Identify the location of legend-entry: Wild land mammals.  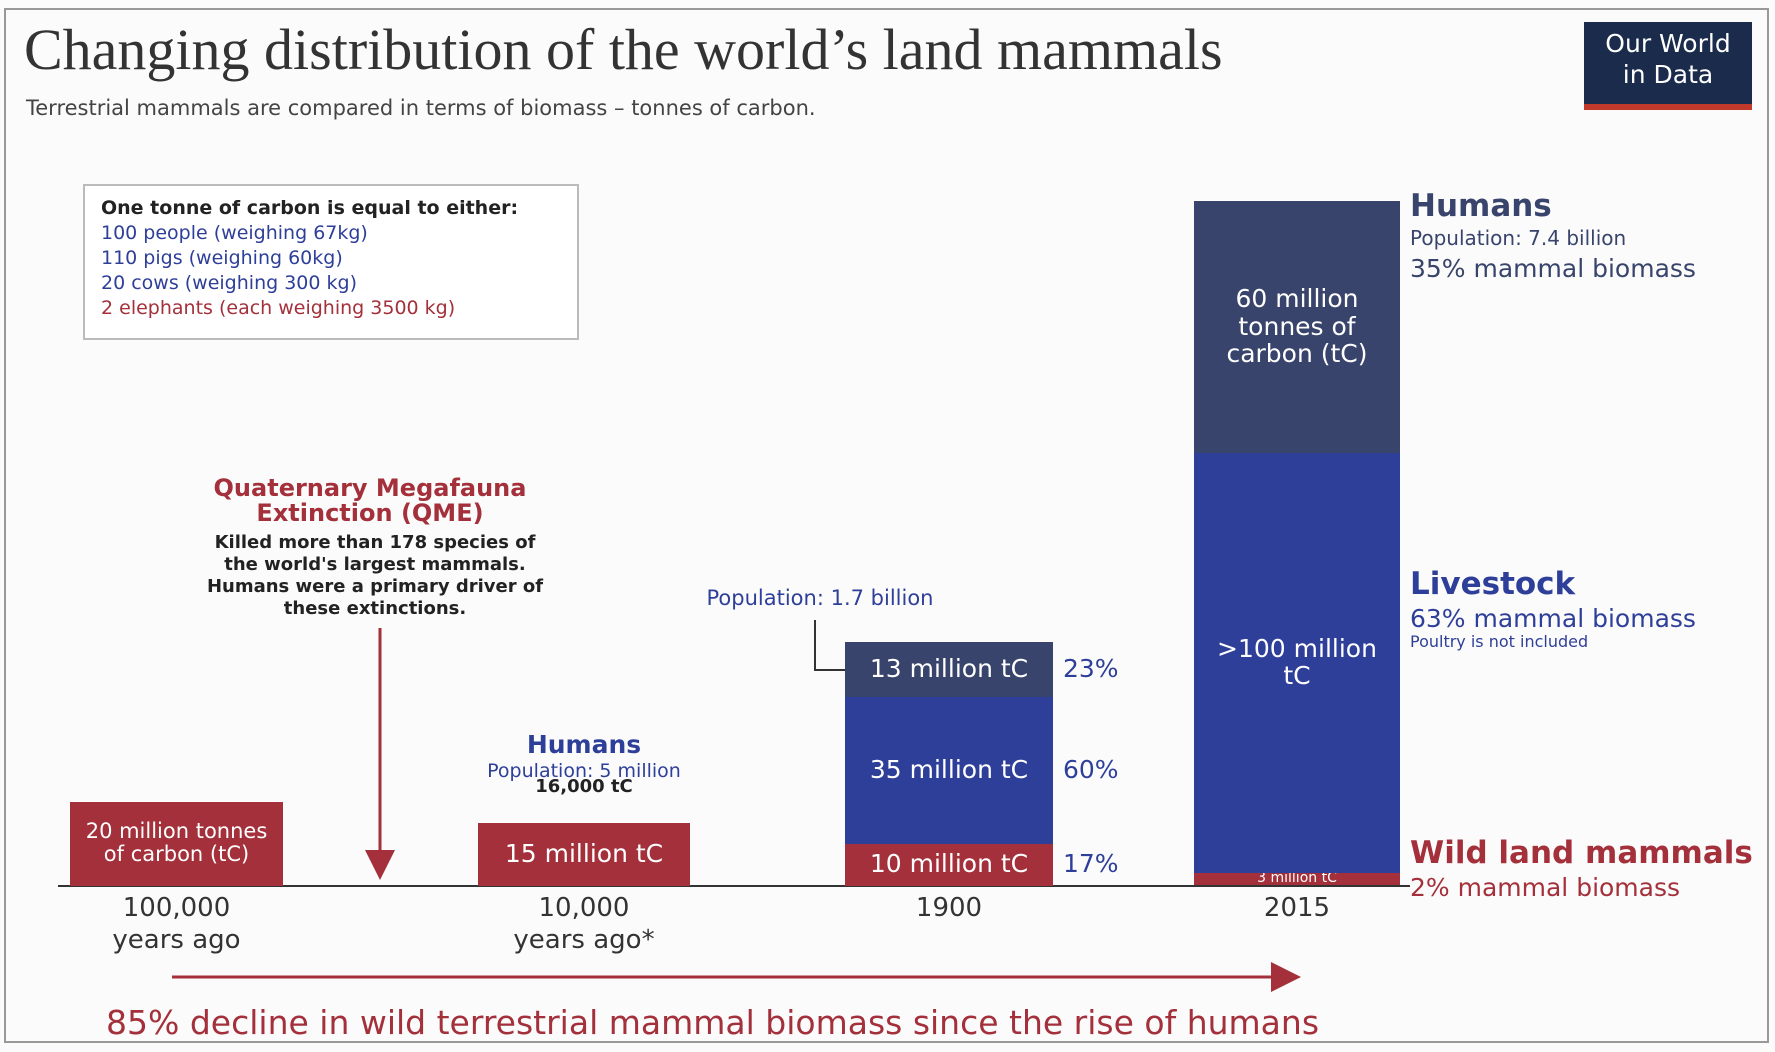
(1581, 853).